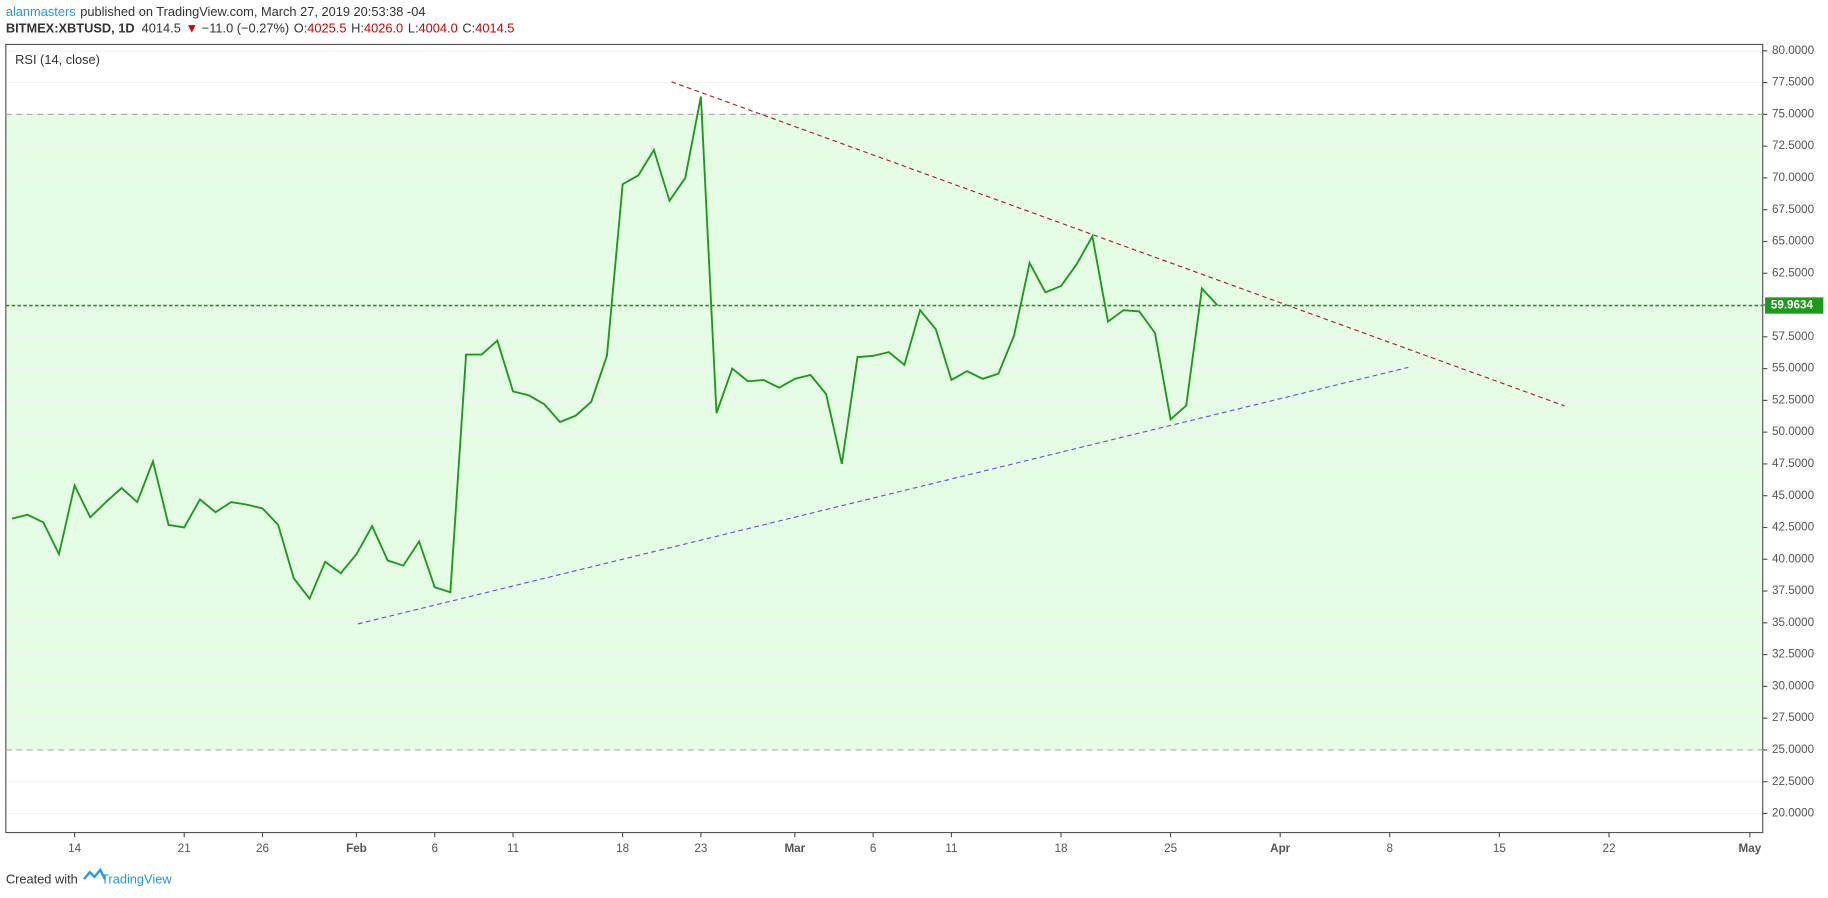  I want to click on change: −11.0 (−0.27%), so click(245, 28).